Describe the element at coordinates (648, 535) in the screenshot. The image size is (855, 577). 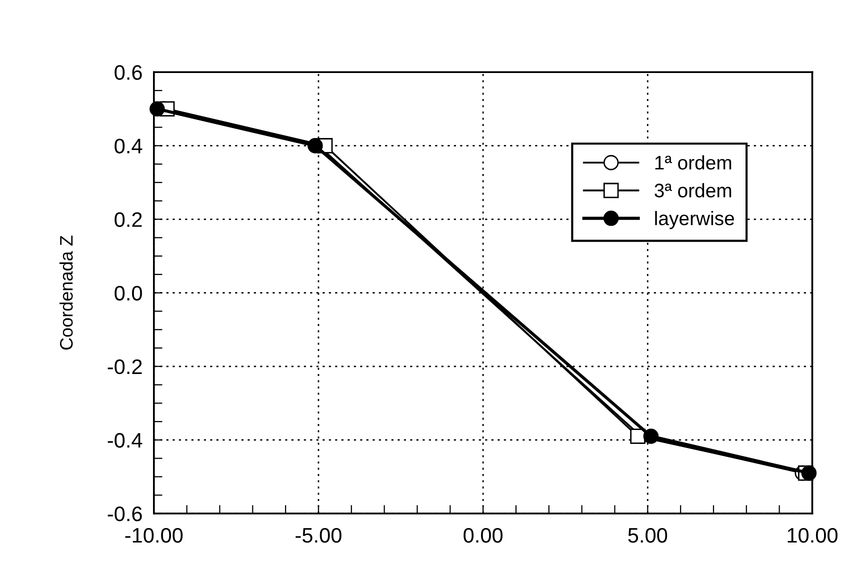
I see `x-tick-label: 5.00` at that location.